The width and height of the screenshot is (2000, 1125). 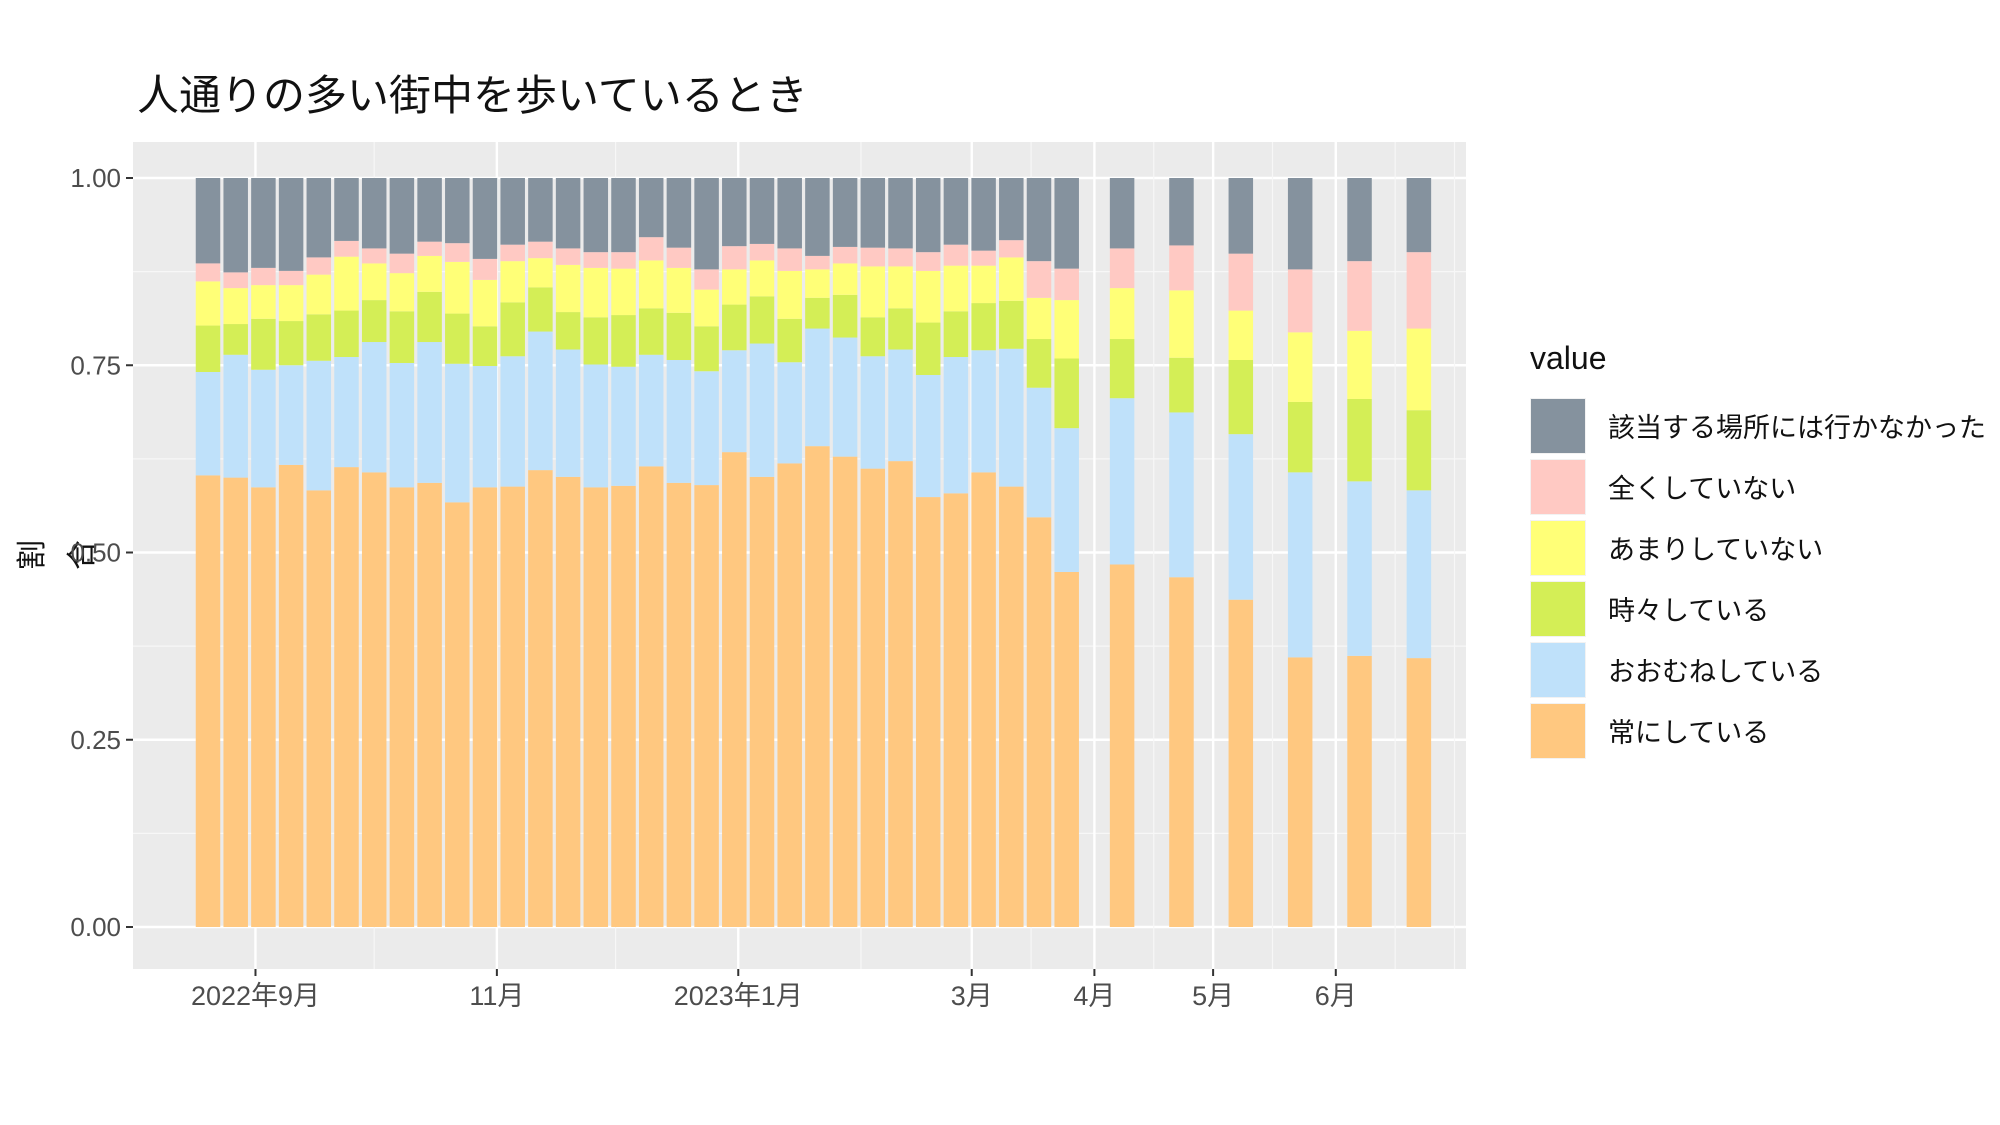 What do you see at coordinates (1213, 996) in the screenshot?
I see `x-tick-label: 5月` at bounding box center [1213, 996].